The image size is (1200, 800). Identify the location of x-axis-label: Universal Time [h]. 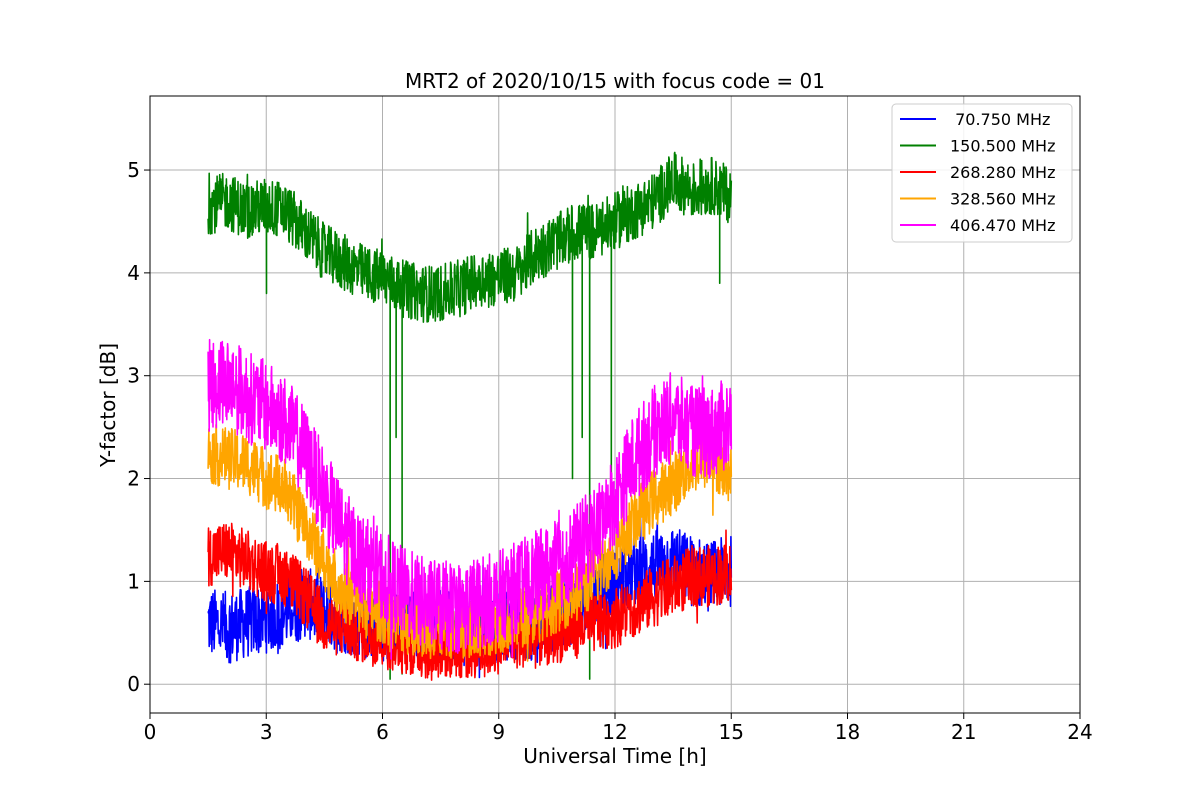
(614, 756).